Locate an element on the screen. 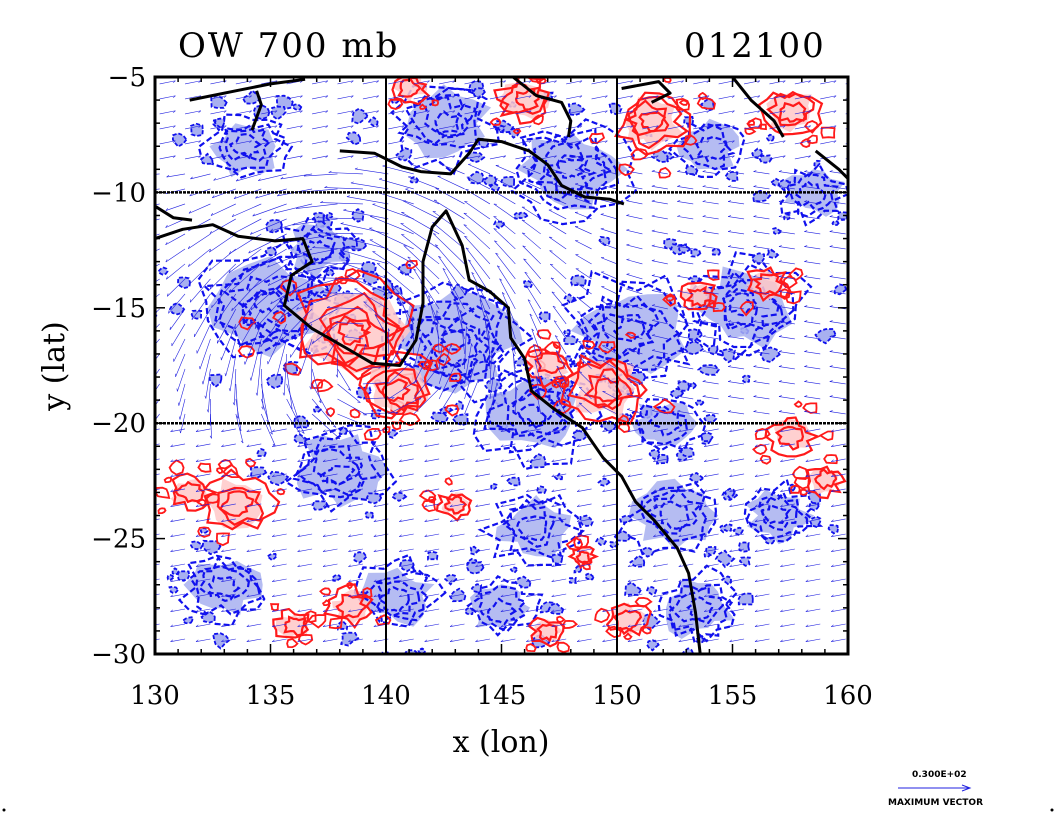  y-axis-label: y (lat) is located at coordinates (54, 366).